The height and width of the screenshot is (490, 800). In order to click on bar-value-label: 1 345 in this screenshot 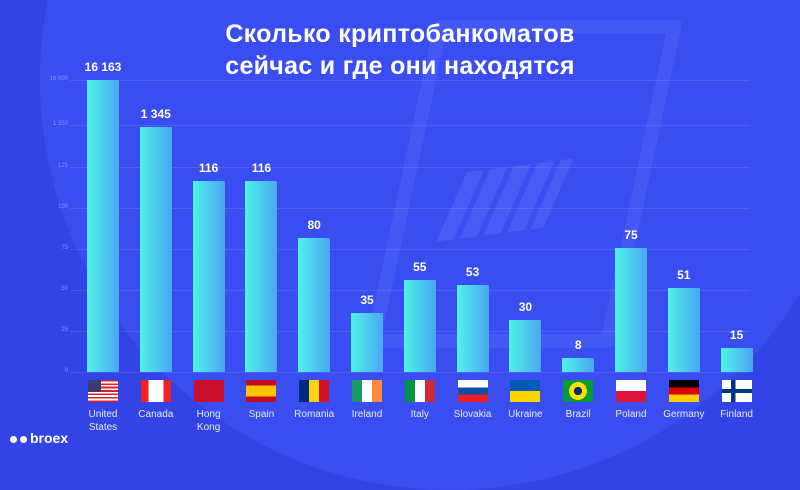, I will do `click(155, 114)`.